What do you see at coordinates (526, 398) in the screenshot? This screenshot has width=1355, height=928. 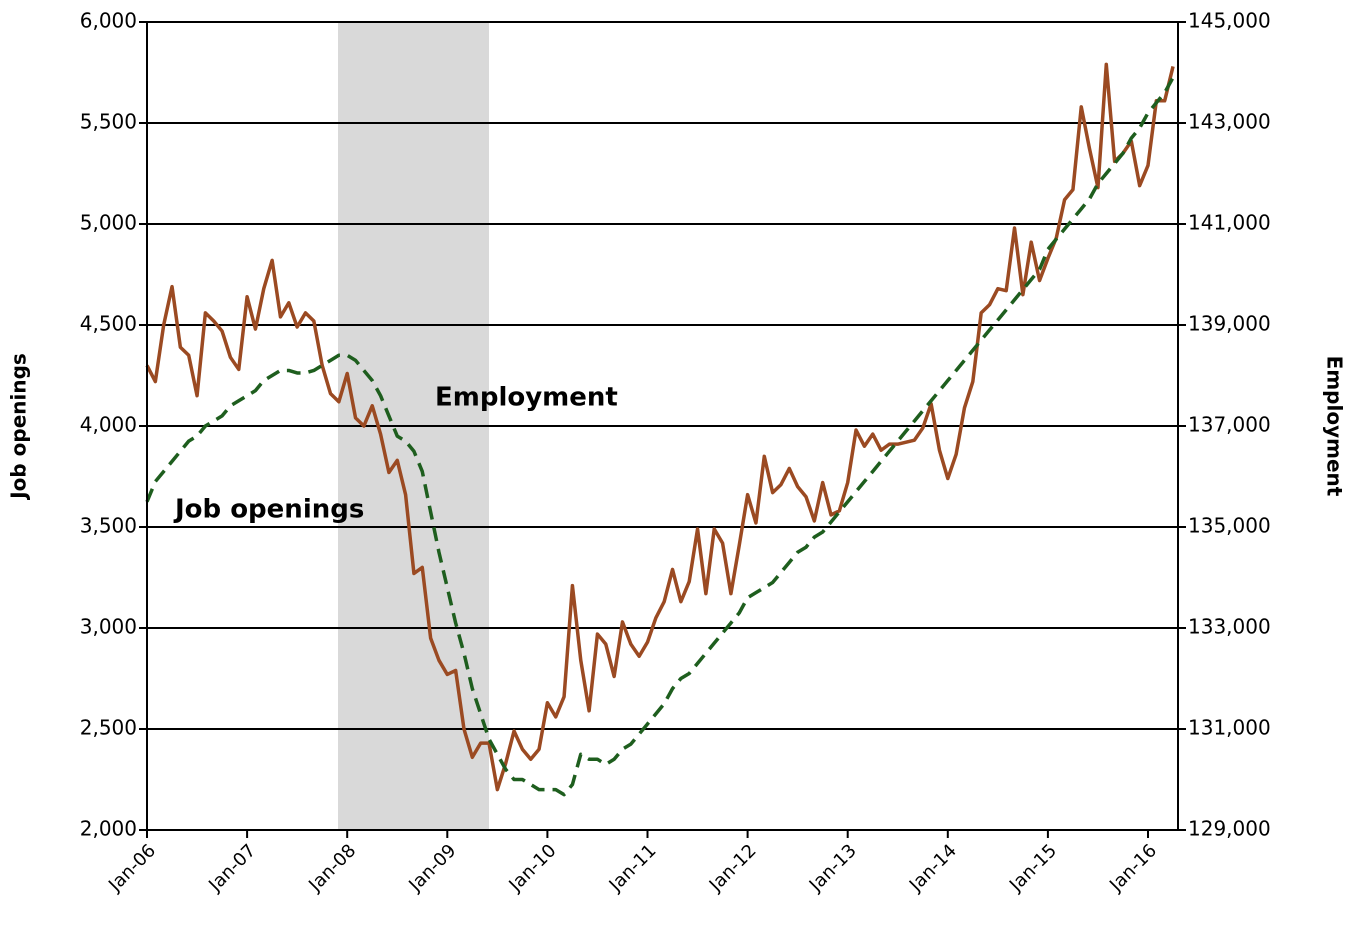 I see `annotation: Employment` at bounding box center [526, 398].